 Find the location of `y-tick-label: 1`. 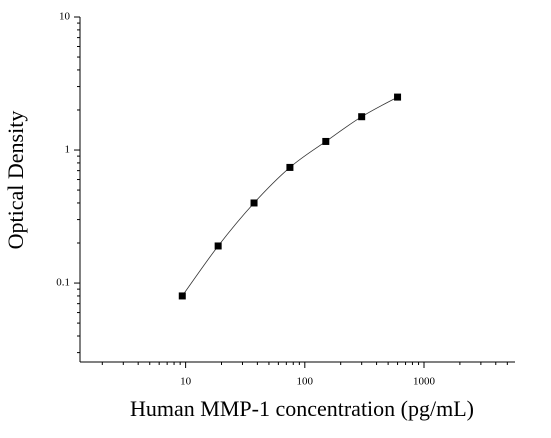

y-tick-label: 1 is located at coordinates (68, 150).